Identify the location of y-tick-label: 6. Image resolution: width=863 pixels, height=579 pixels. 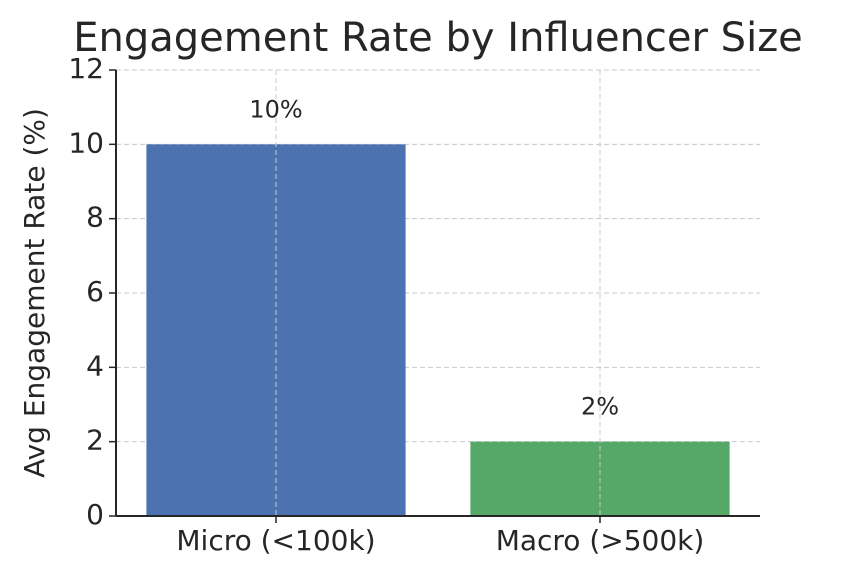
(95, 291).